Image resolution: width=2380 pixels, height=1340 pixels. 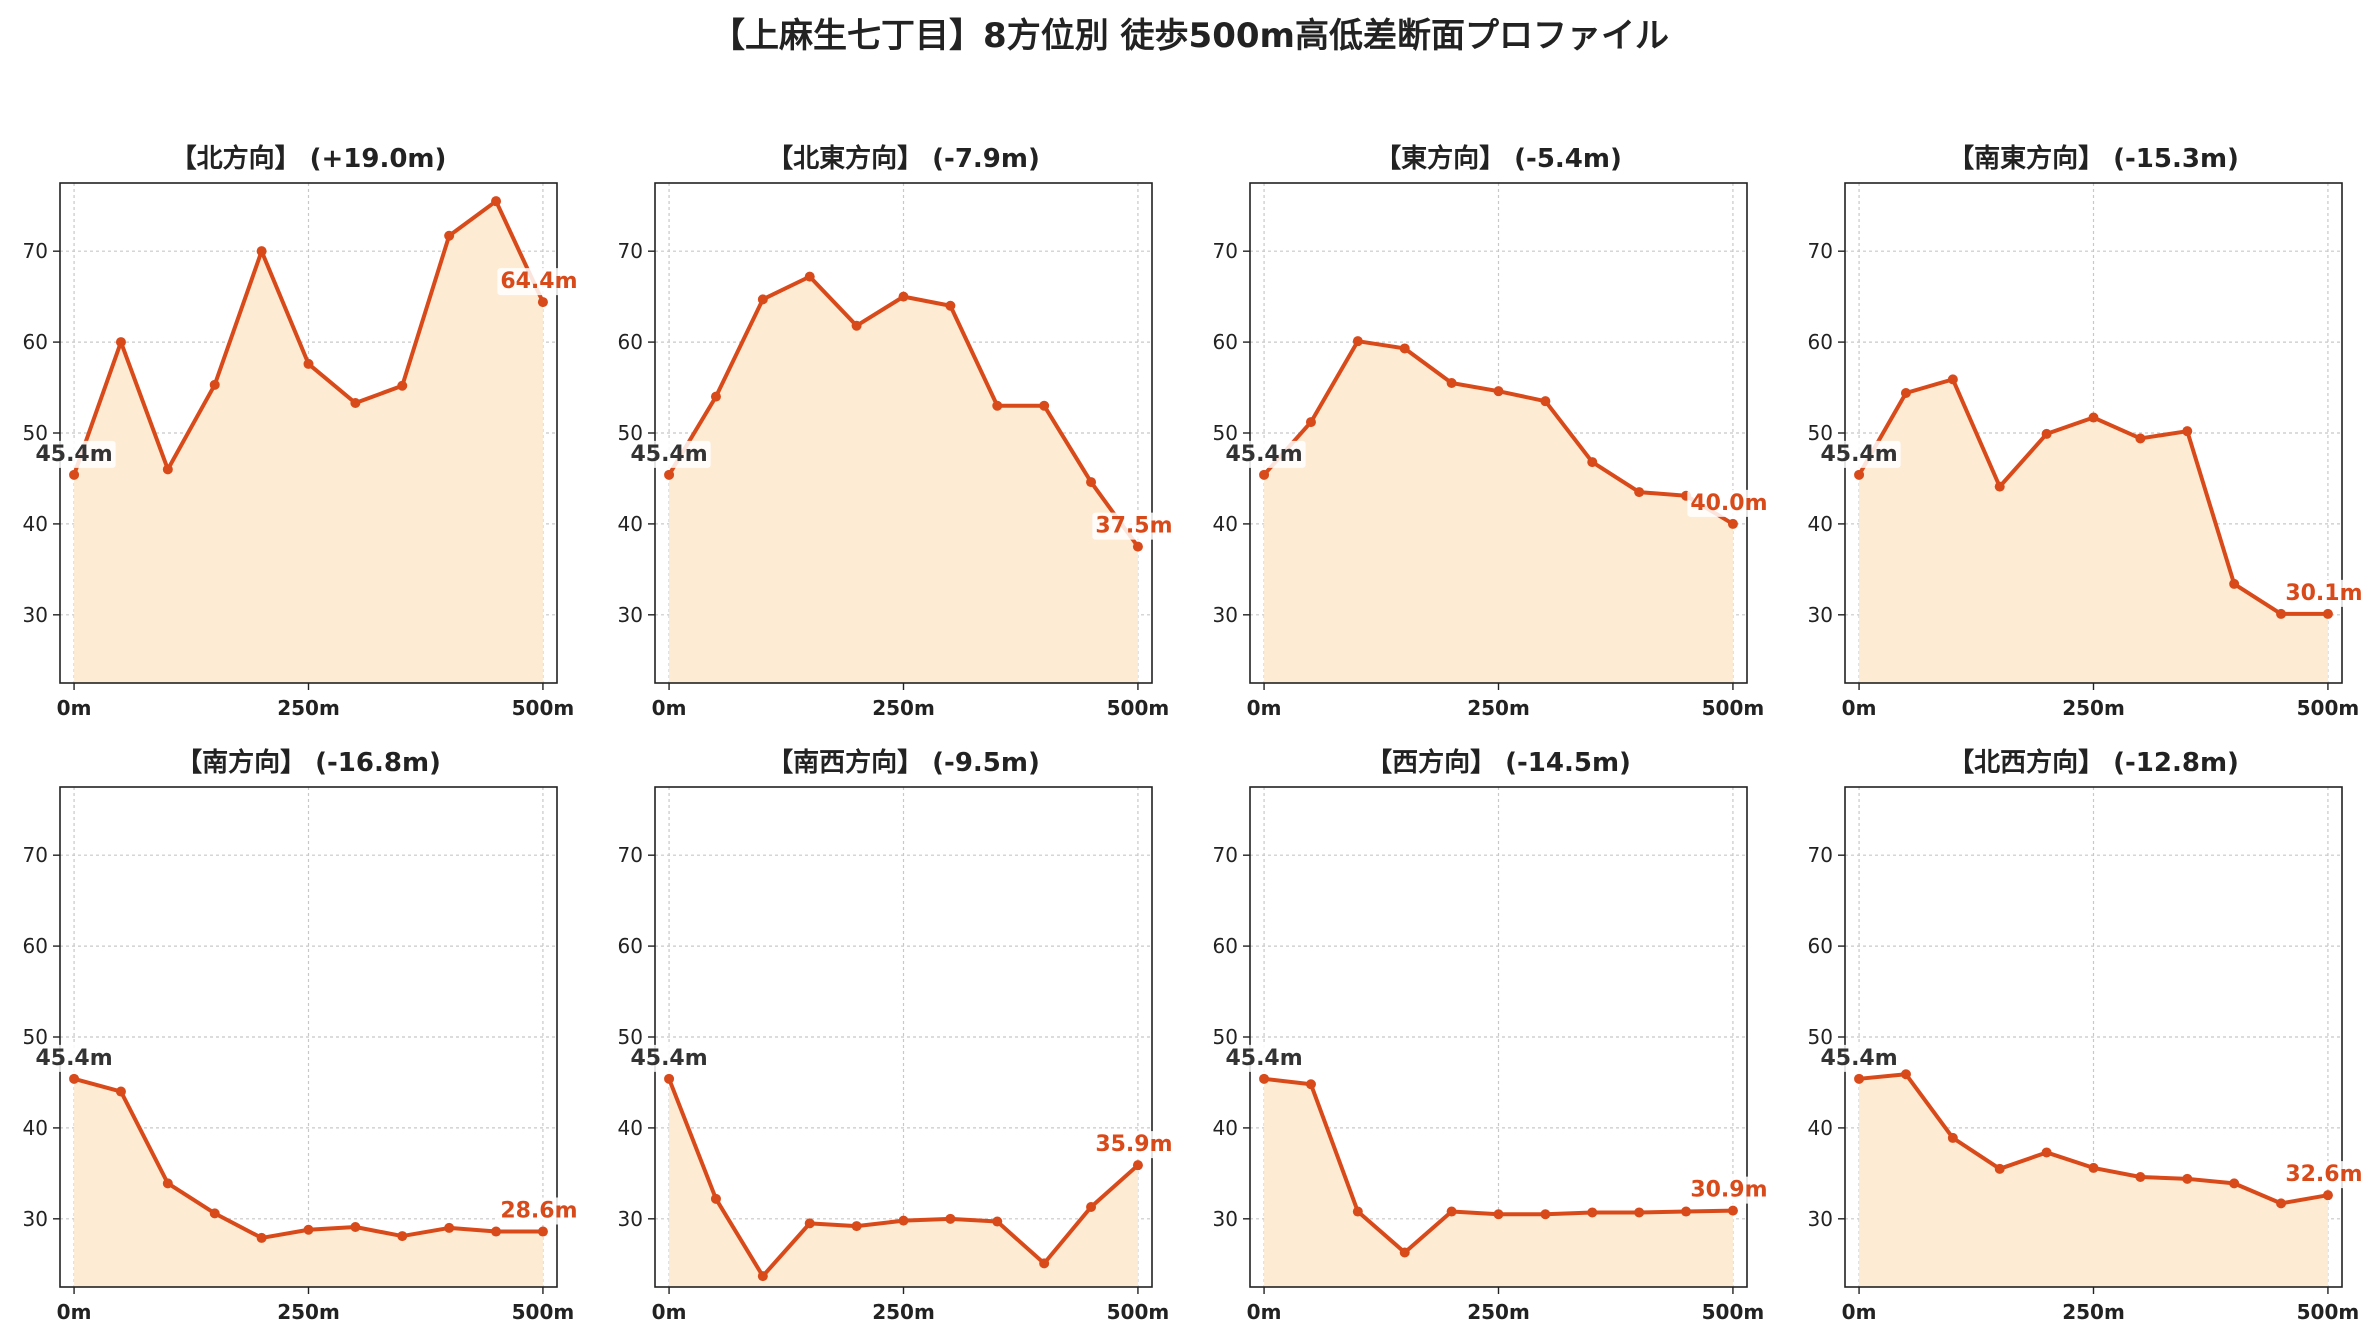 What do you see at coordinates (308, 762) in the screenshot?
I see `subplot-title: 【南方向】 (-16.8m)` at bounding box center [308, 762].